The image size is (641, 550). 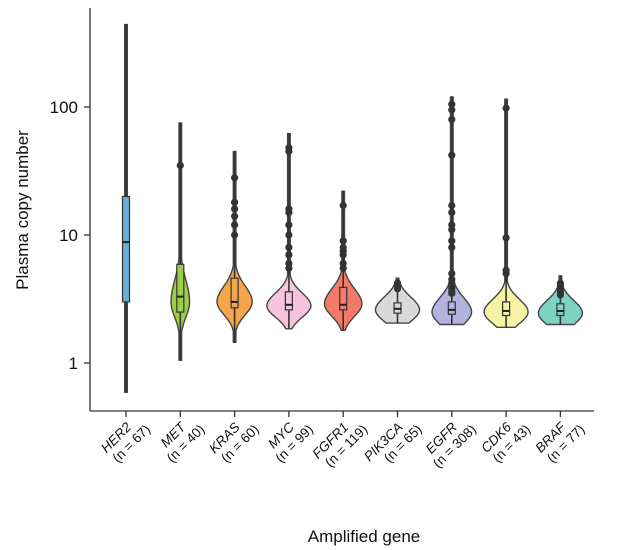 I want to click on y-tick-label: 1, so click(x=73, y=363).